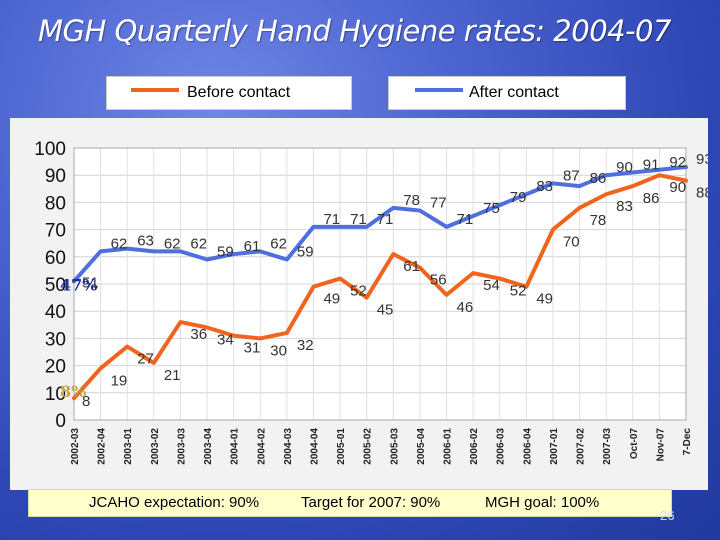 The width and height of the screenshot is (720, 540). Describe the element at coordinates (305, 345) in the screenshot. I see `before-data-label: 32` at that location.